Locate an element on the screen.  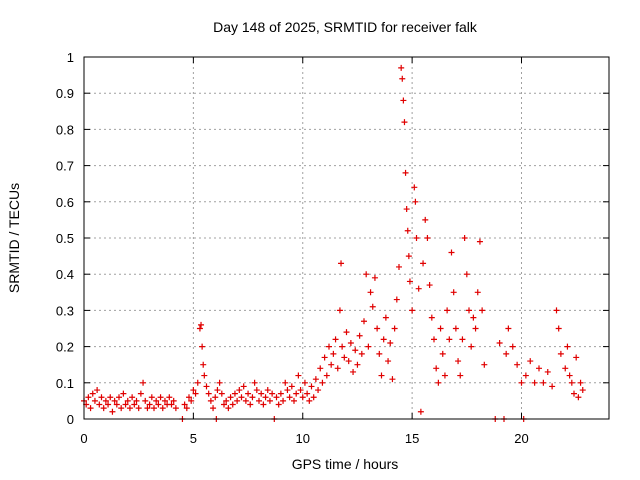
y-tick-label: 0.4 is located at coordinates (65, 274).